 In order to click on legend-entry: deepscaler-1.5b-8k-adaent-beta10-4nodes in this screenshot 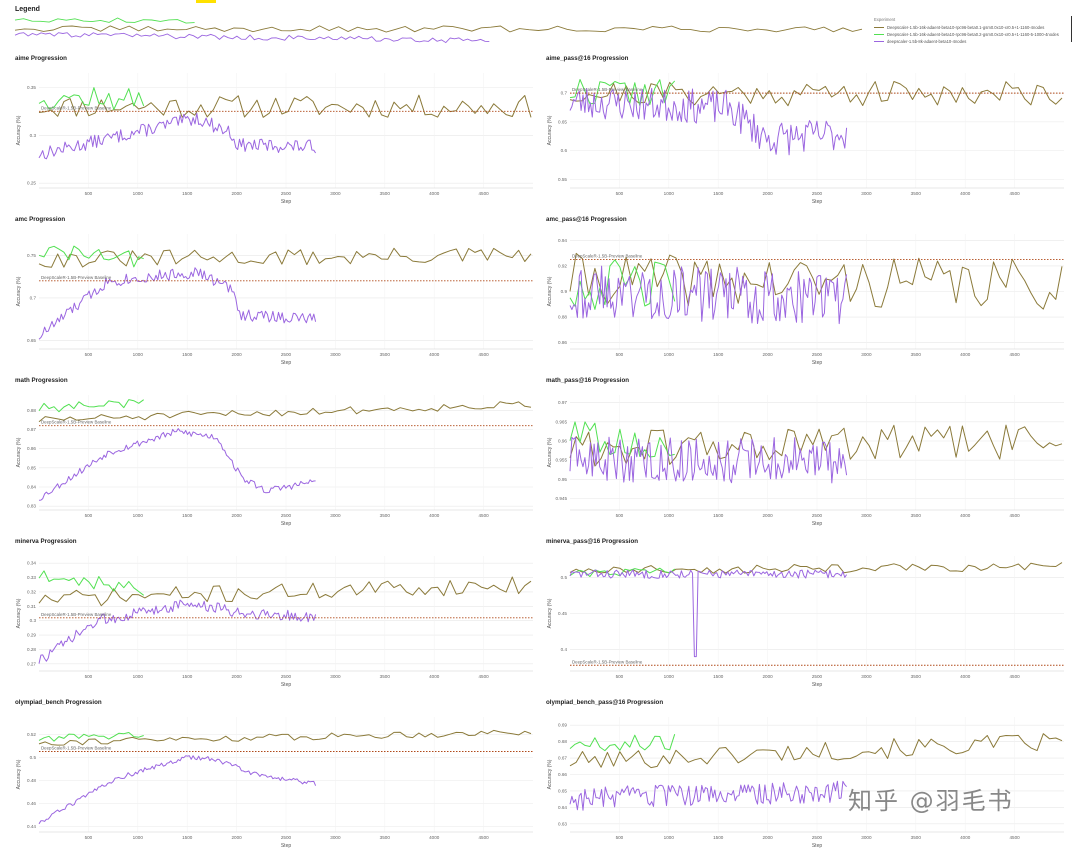, I will do `click(975, 41)`.